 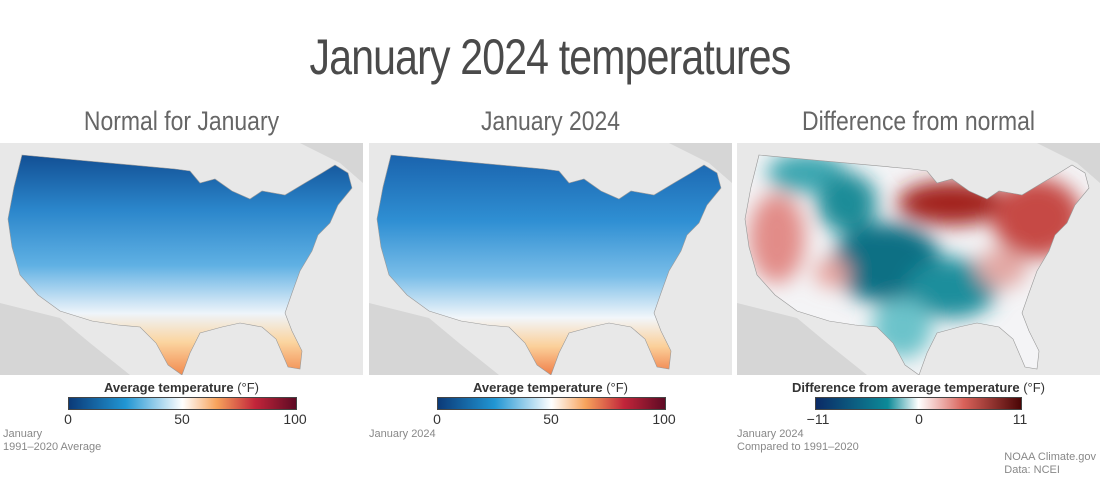 I want to click on panel-title-jan2024: January 2024, so click(x=550, y=121).